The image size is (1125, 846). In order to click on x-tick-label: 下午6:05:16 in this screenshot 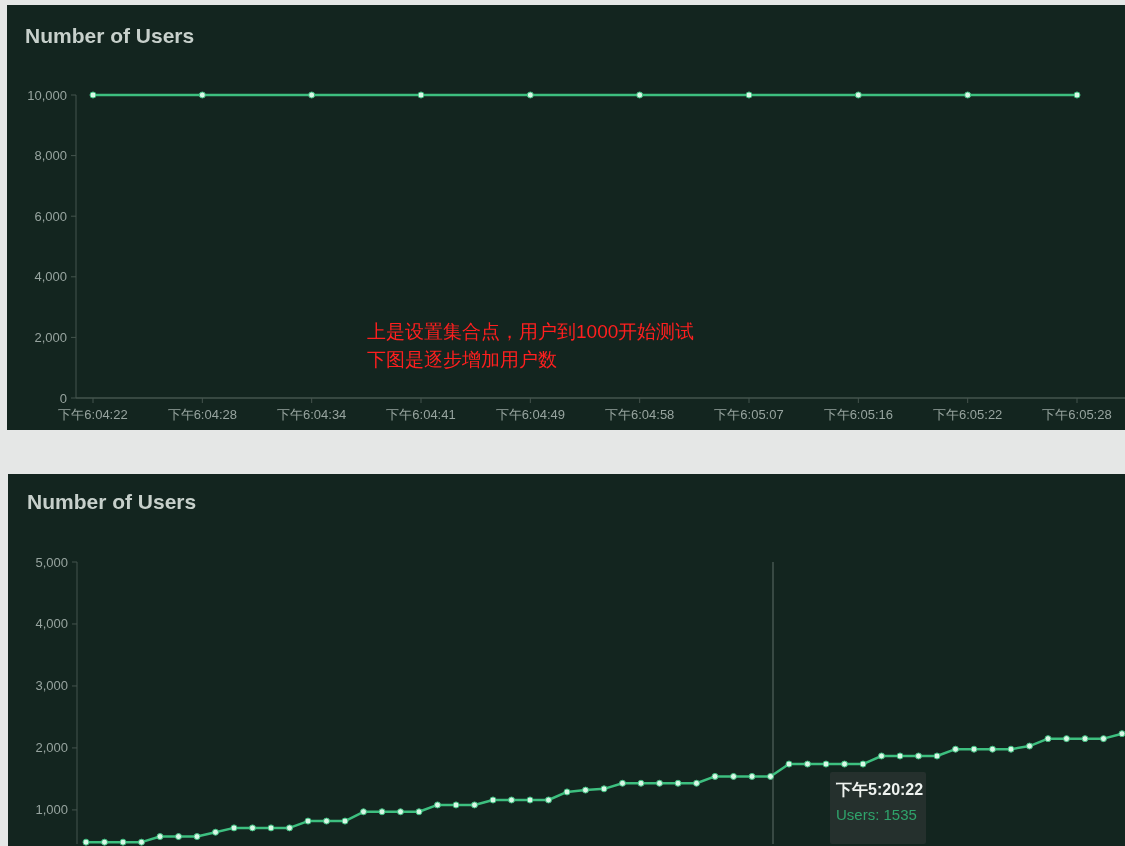, I will do `click(858, 414)`.